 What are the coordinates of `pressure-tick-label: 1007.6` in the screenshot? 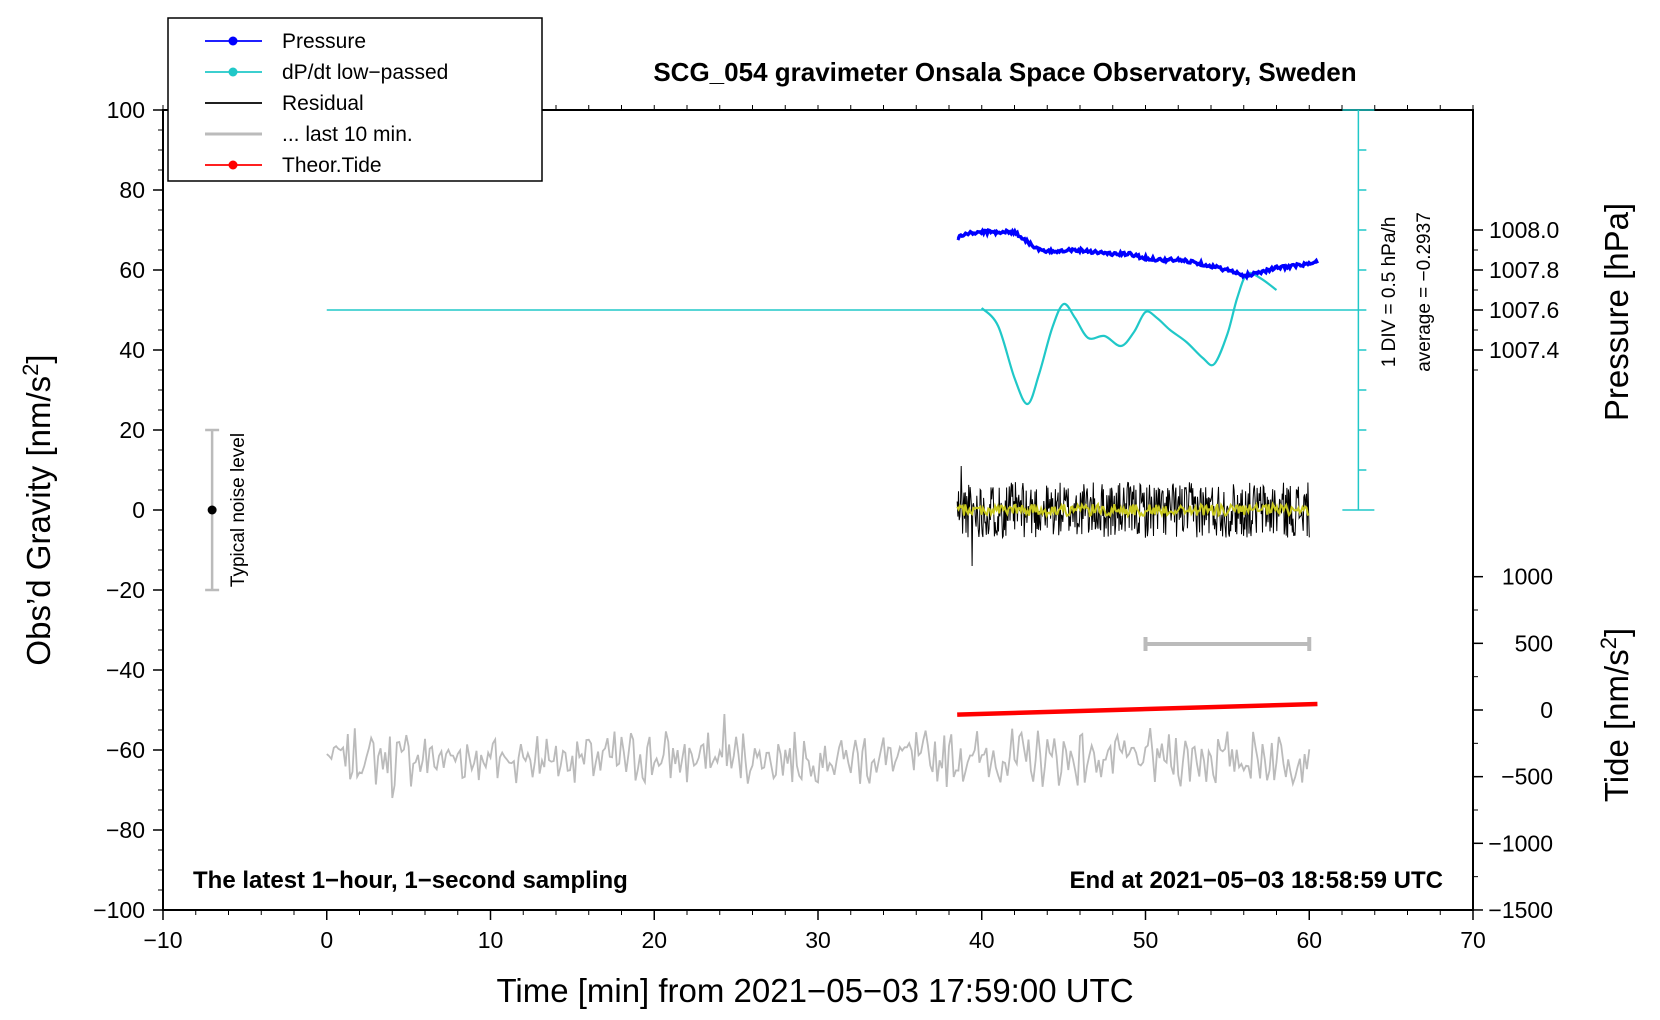 It's located at (1524, 310).